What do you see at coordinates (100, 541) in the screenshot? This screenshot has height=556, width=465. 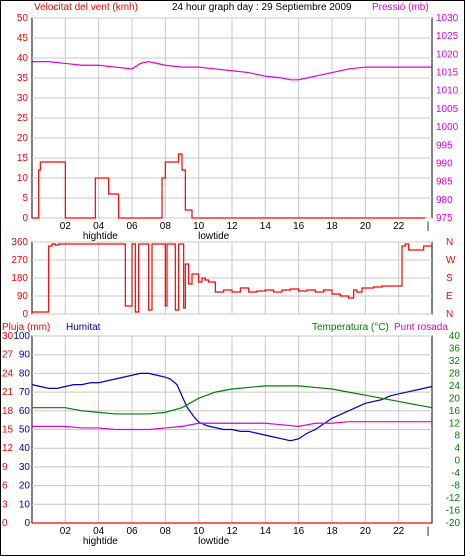 I see `panel3-tide-label: hightide` at bounding box center [100, 541].